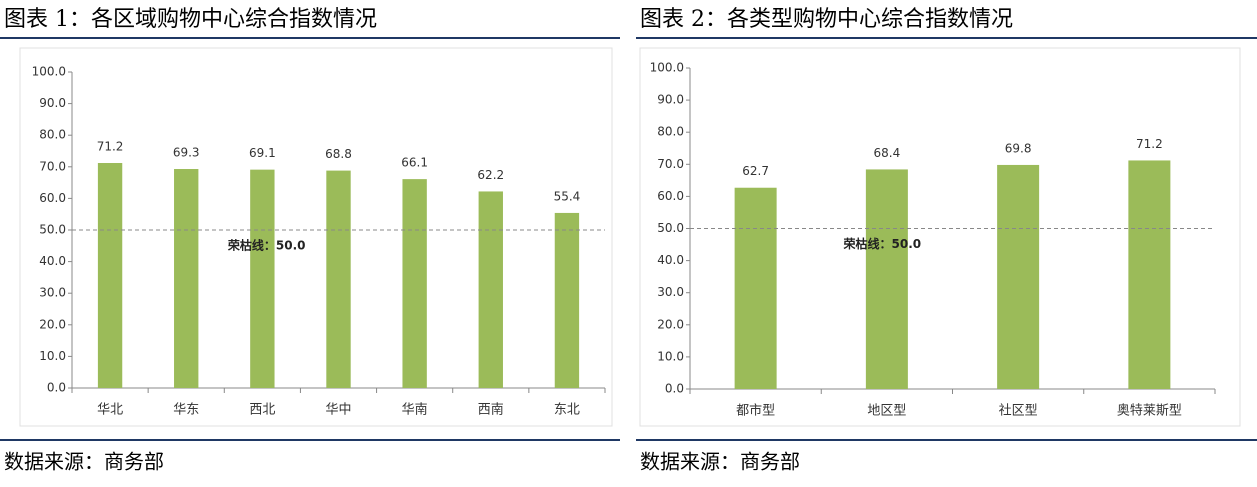 Image resolution: width=1257 pixels, height=487 pixels. Describe the element at coordinates (415, 410) in the screenshot. I see `x-tick-label: 华南` at that location.